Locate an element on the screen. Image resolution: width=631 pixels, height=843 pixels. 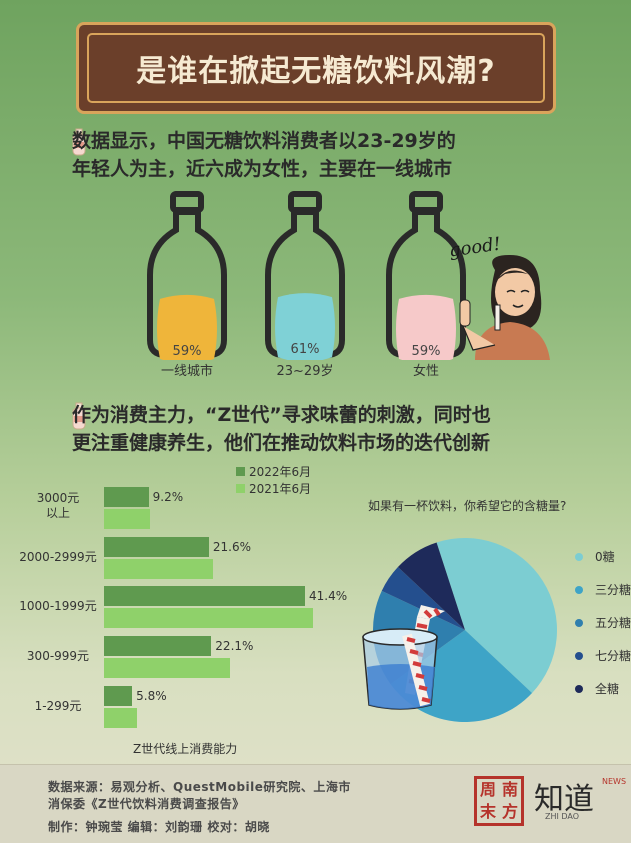
footer-credits: 制作：钟琬莹 编辑：刘韵珊 校对：胡晓 is located at coordinates (159, 827).